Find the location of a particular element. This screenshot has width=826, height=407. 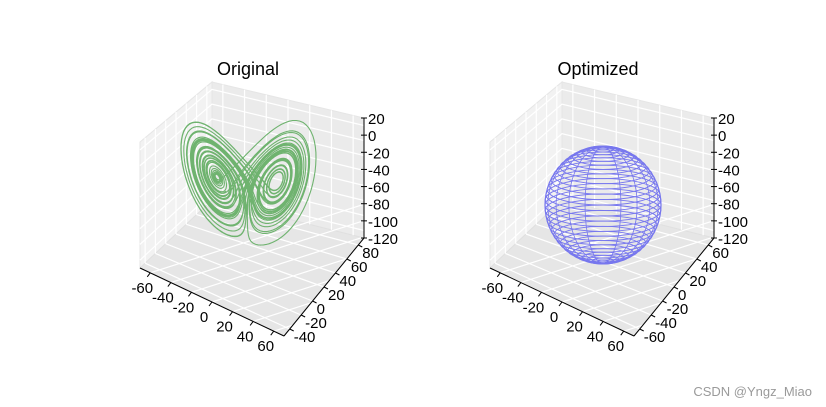

y-tick-label: -40 is located at coordinates (305, 337).